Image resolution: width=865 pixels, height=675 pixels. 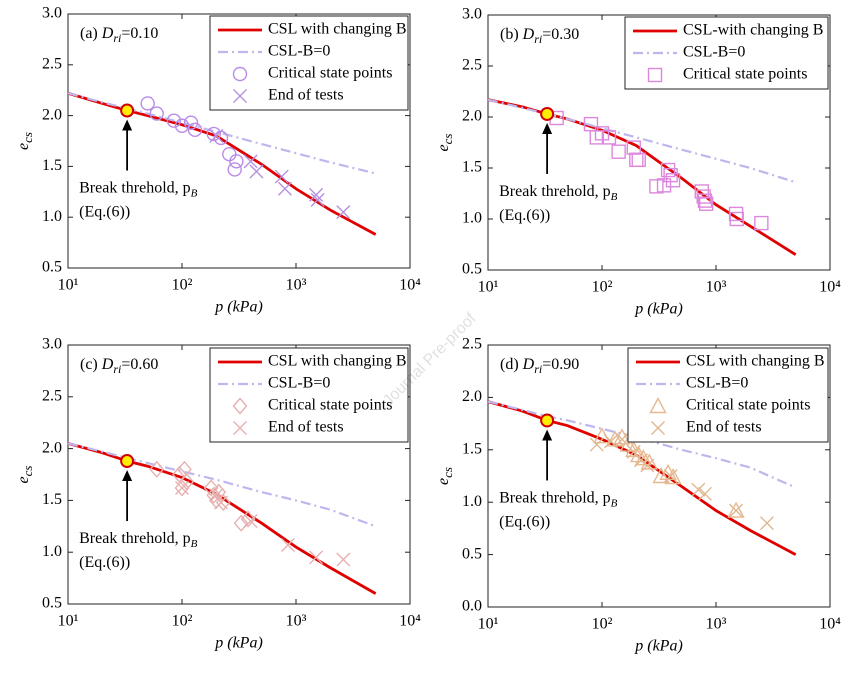 I want to click on legend-label: Critical state points, so click(x=330, y=73).